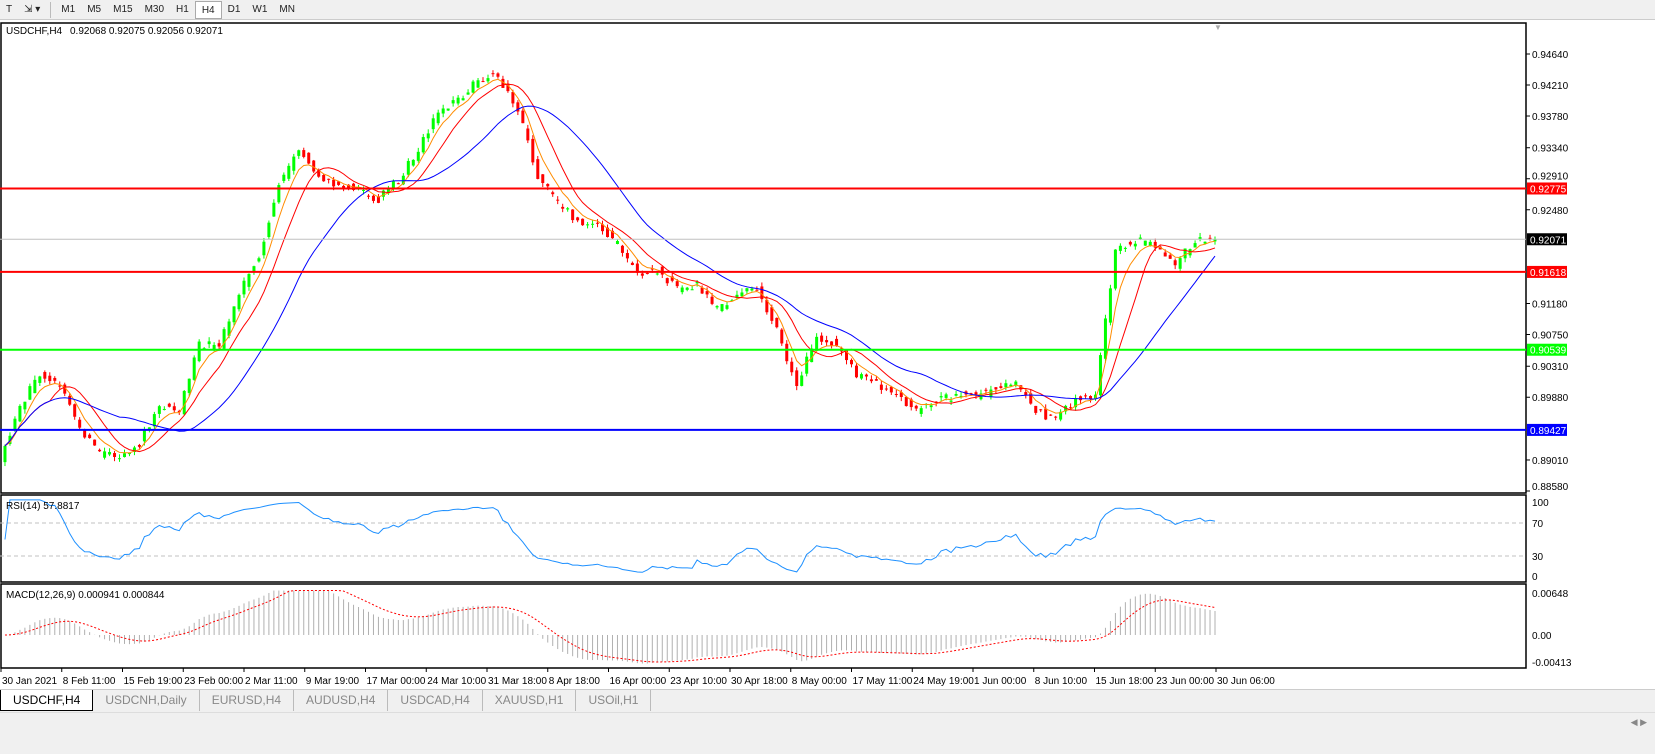  What do you see at coordinates (530, 700) in the screenshot?
I see `chart-tab: XAUUSD,H1` at bounding box center [530, 700].